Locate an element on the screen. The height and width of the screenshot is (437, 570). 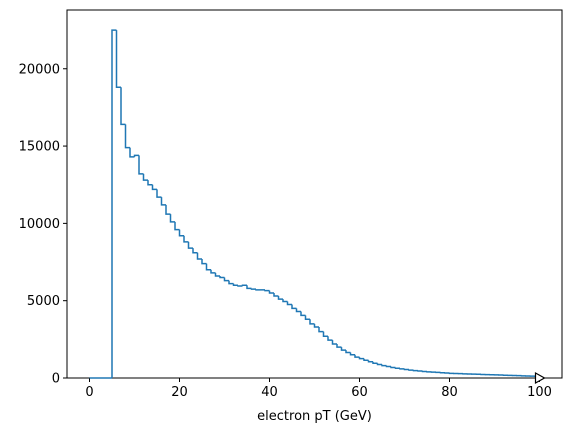
x-tick-label: 80 is located at coordinates (449, 392).